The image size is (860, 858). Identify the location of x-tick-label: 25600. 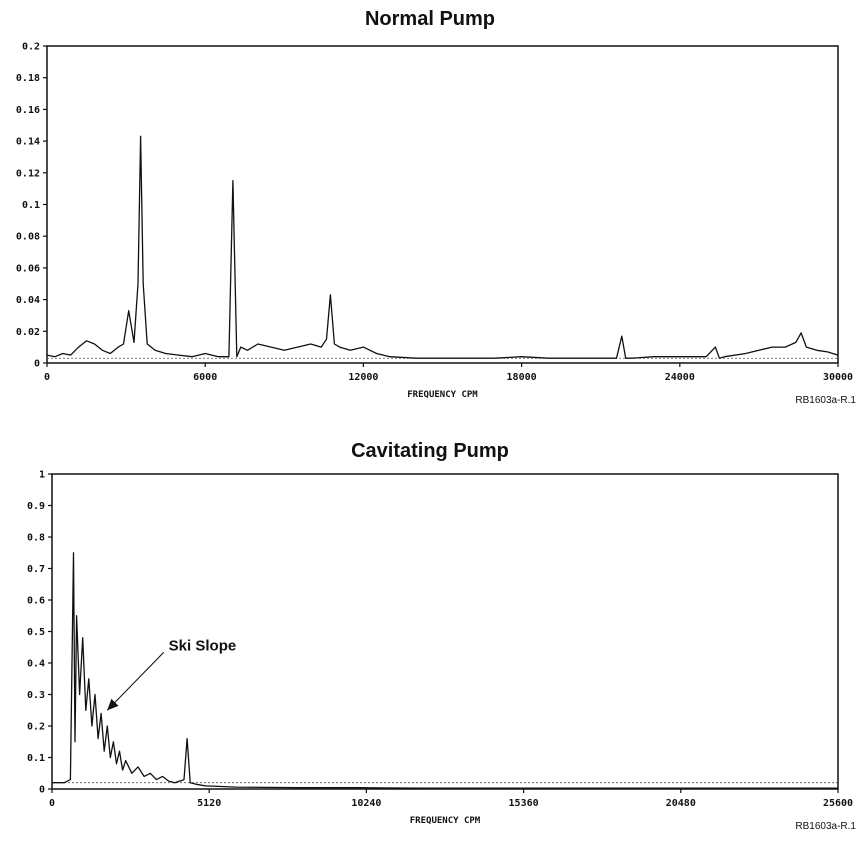
(838, 803).